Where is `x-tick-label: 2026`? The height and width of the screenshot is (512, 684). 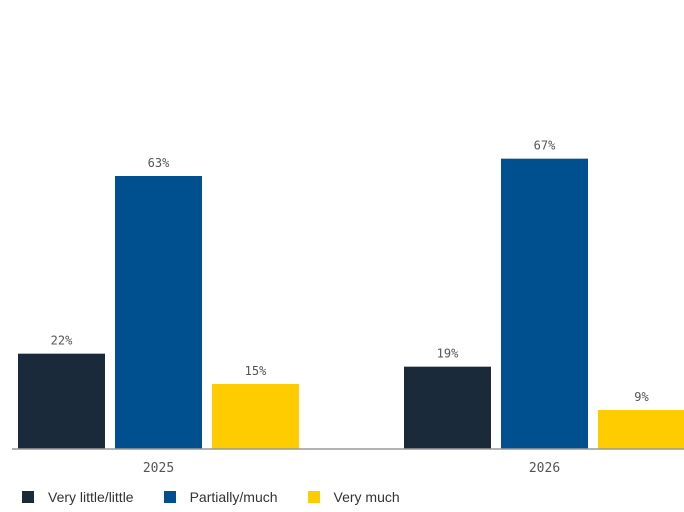 x-tick-label: 2026 is located at coordinates (544, 468).